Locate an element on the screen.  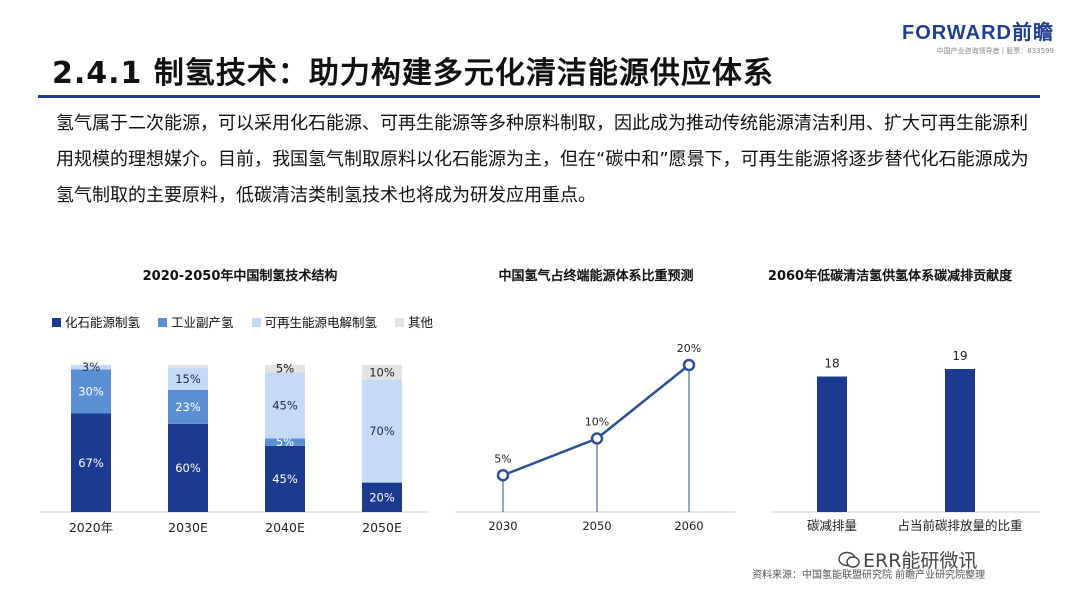
chart2-line: 5% 2030 10% 2050 20% 2060 is located at coordinates (595, 437).